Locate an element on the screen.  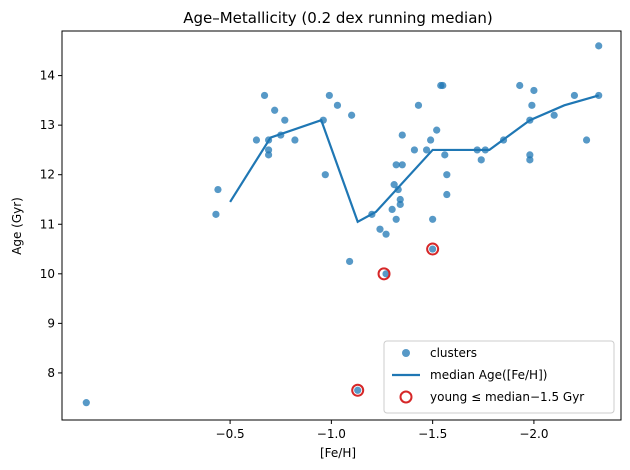
legend-median-label: median Age([Fe/H]) is located at coordinates (488, 375).